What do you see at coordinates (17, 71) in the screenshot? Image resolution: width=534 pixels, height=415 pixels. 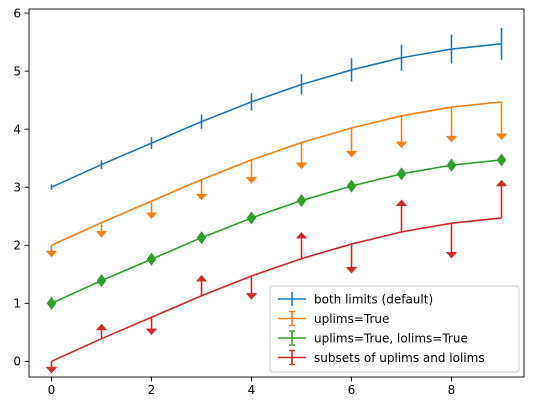 I see `y-tick-label: 5` at bounding box center [17, 71].